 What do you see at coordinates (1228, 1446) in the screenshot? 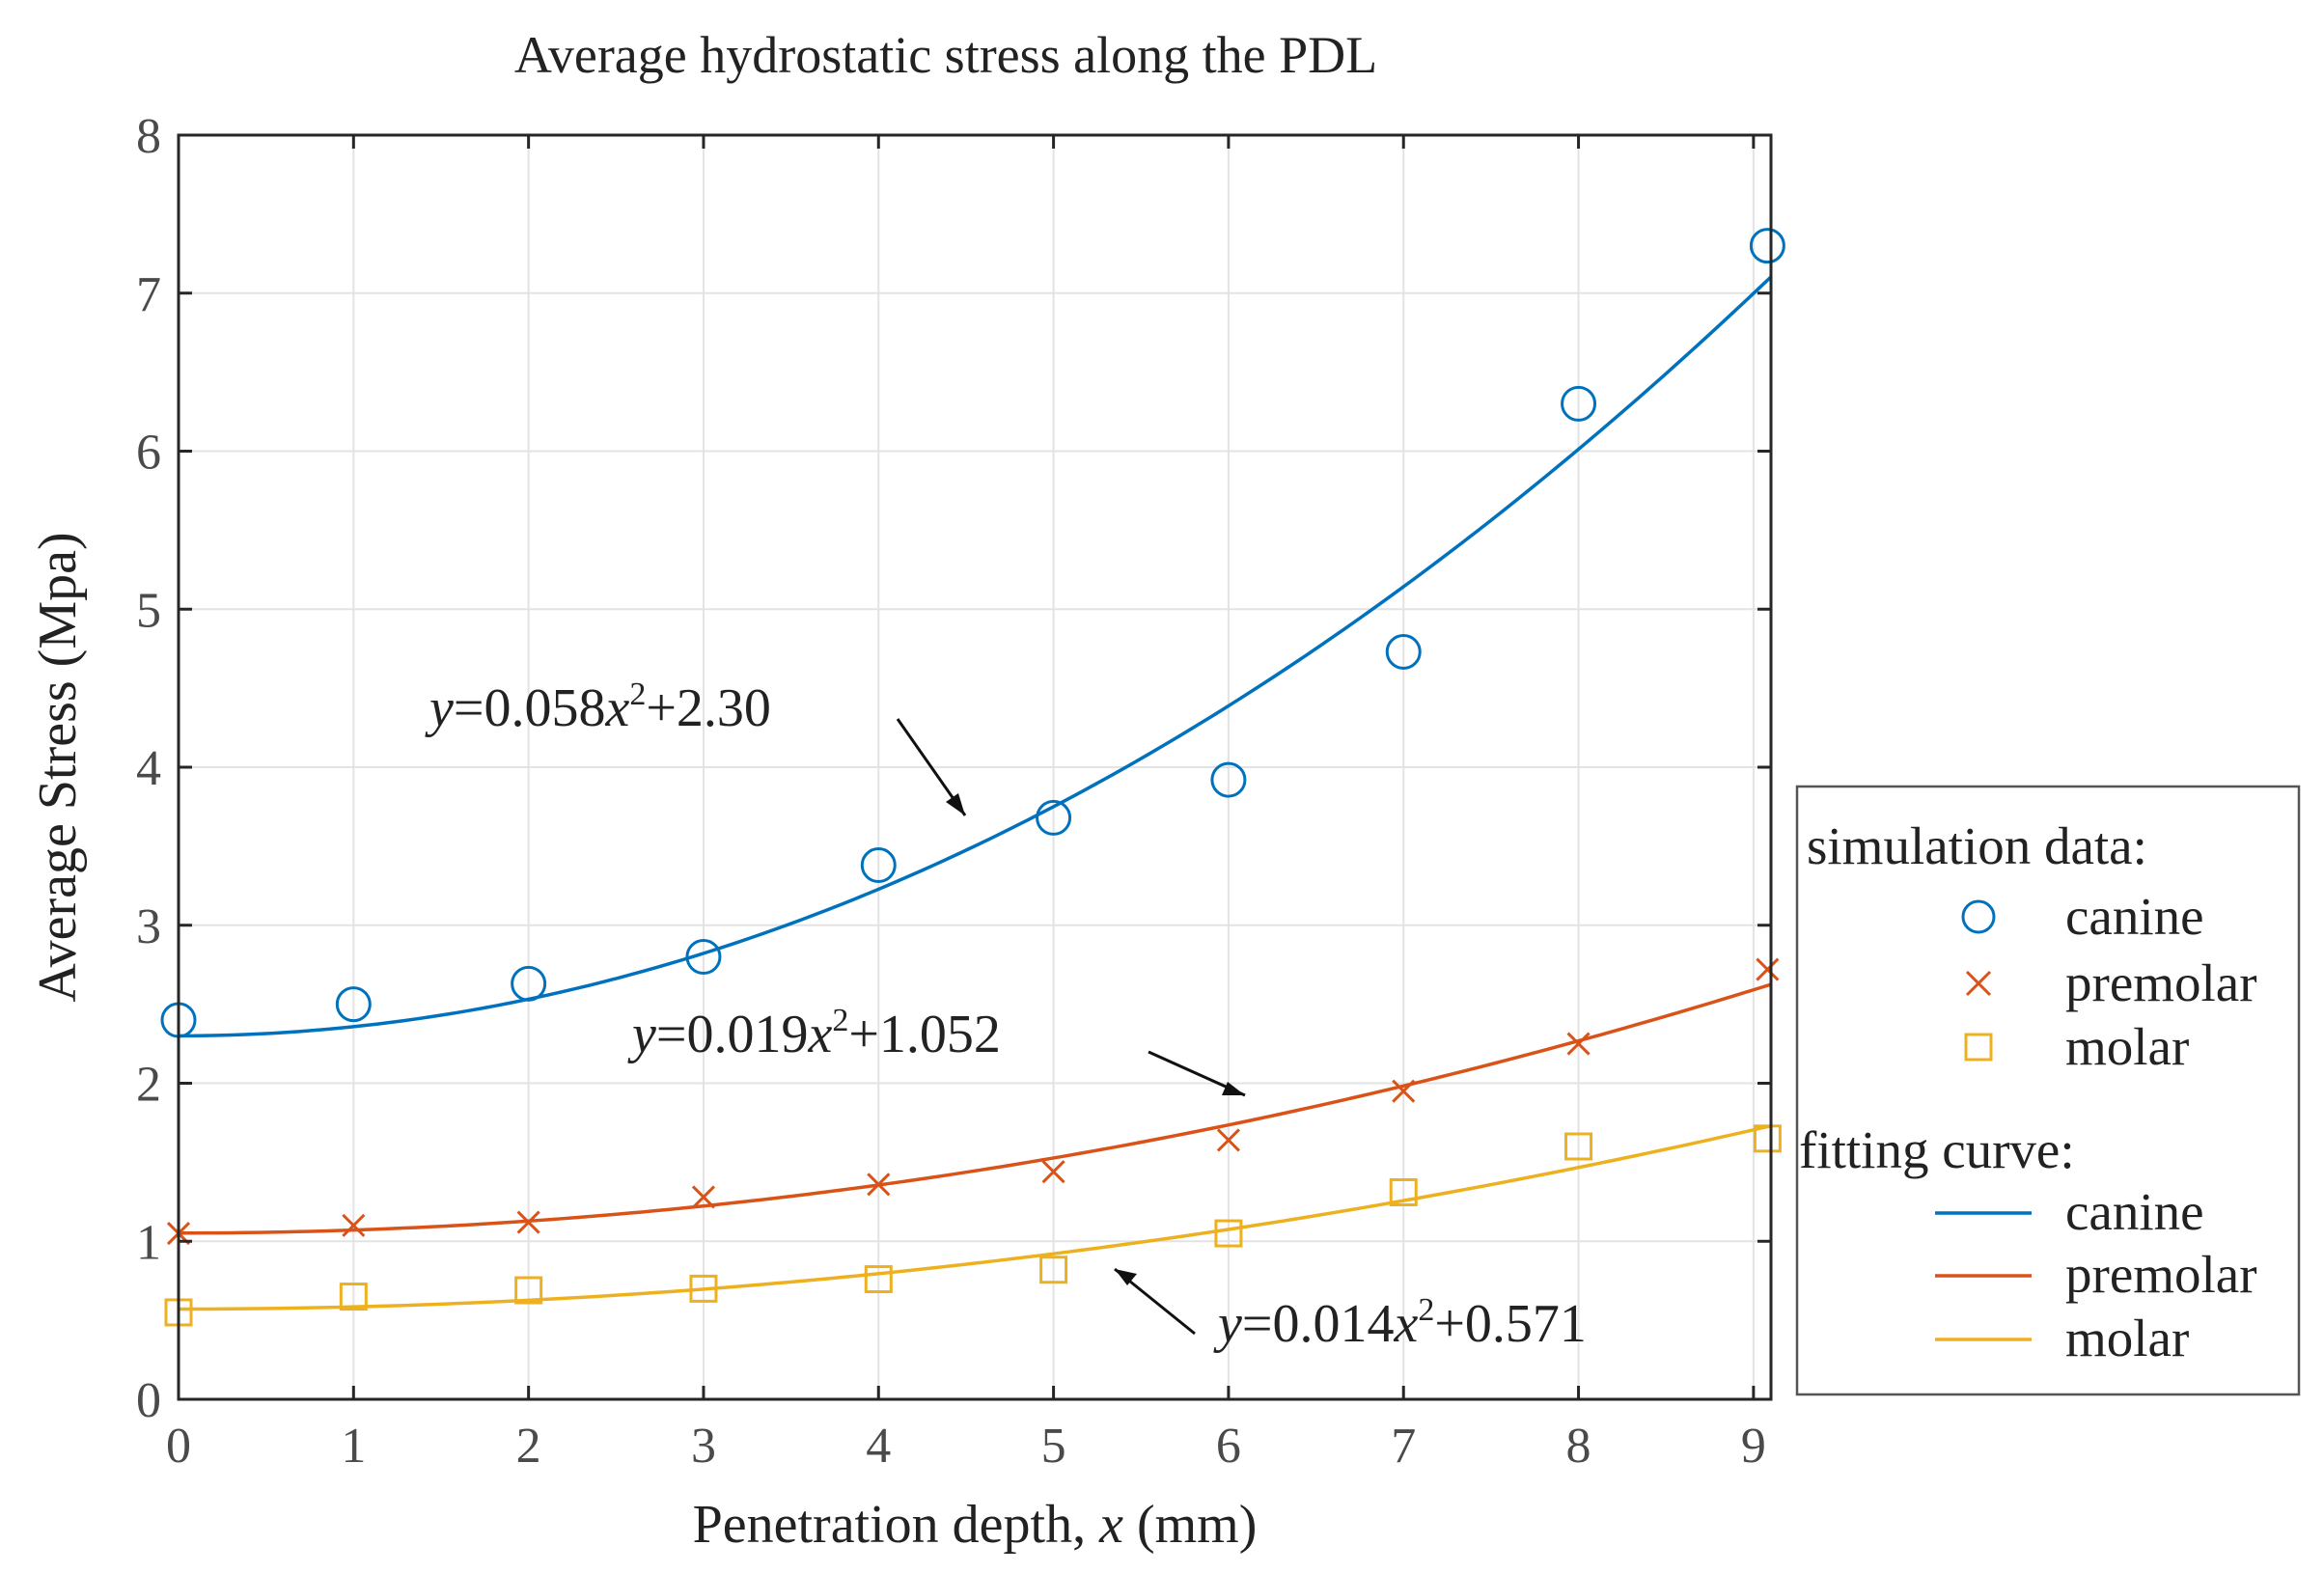
I see `x-tick-label: 6` at bounding box center [1228, 1446].